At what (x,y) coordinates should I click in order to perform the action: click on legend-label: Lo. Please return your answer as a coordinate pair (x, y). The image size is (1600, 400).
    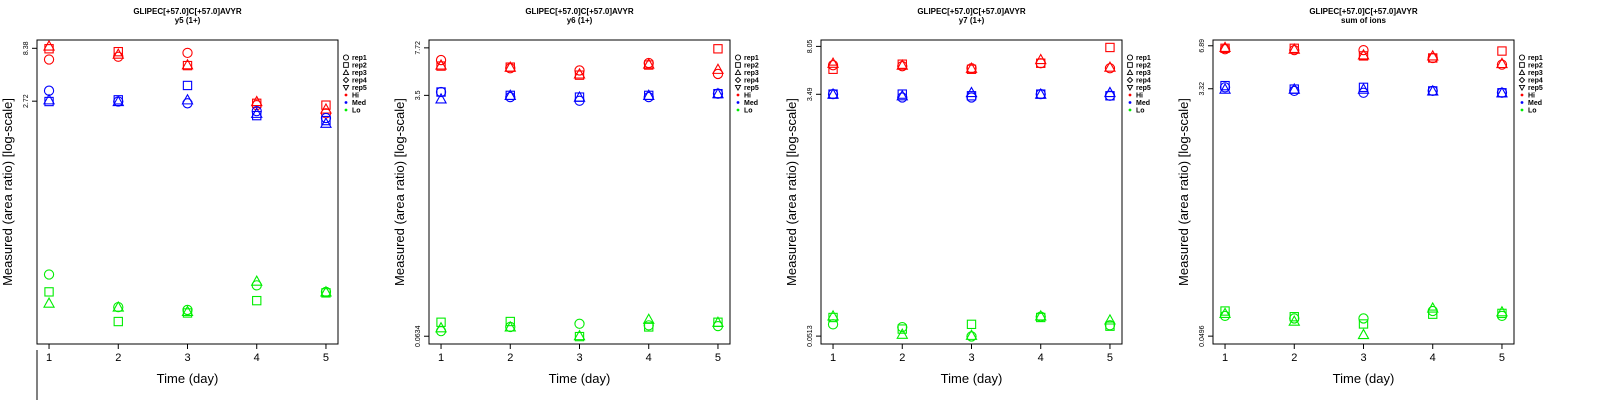
    Looking at the image, I should click on (1140, 111).